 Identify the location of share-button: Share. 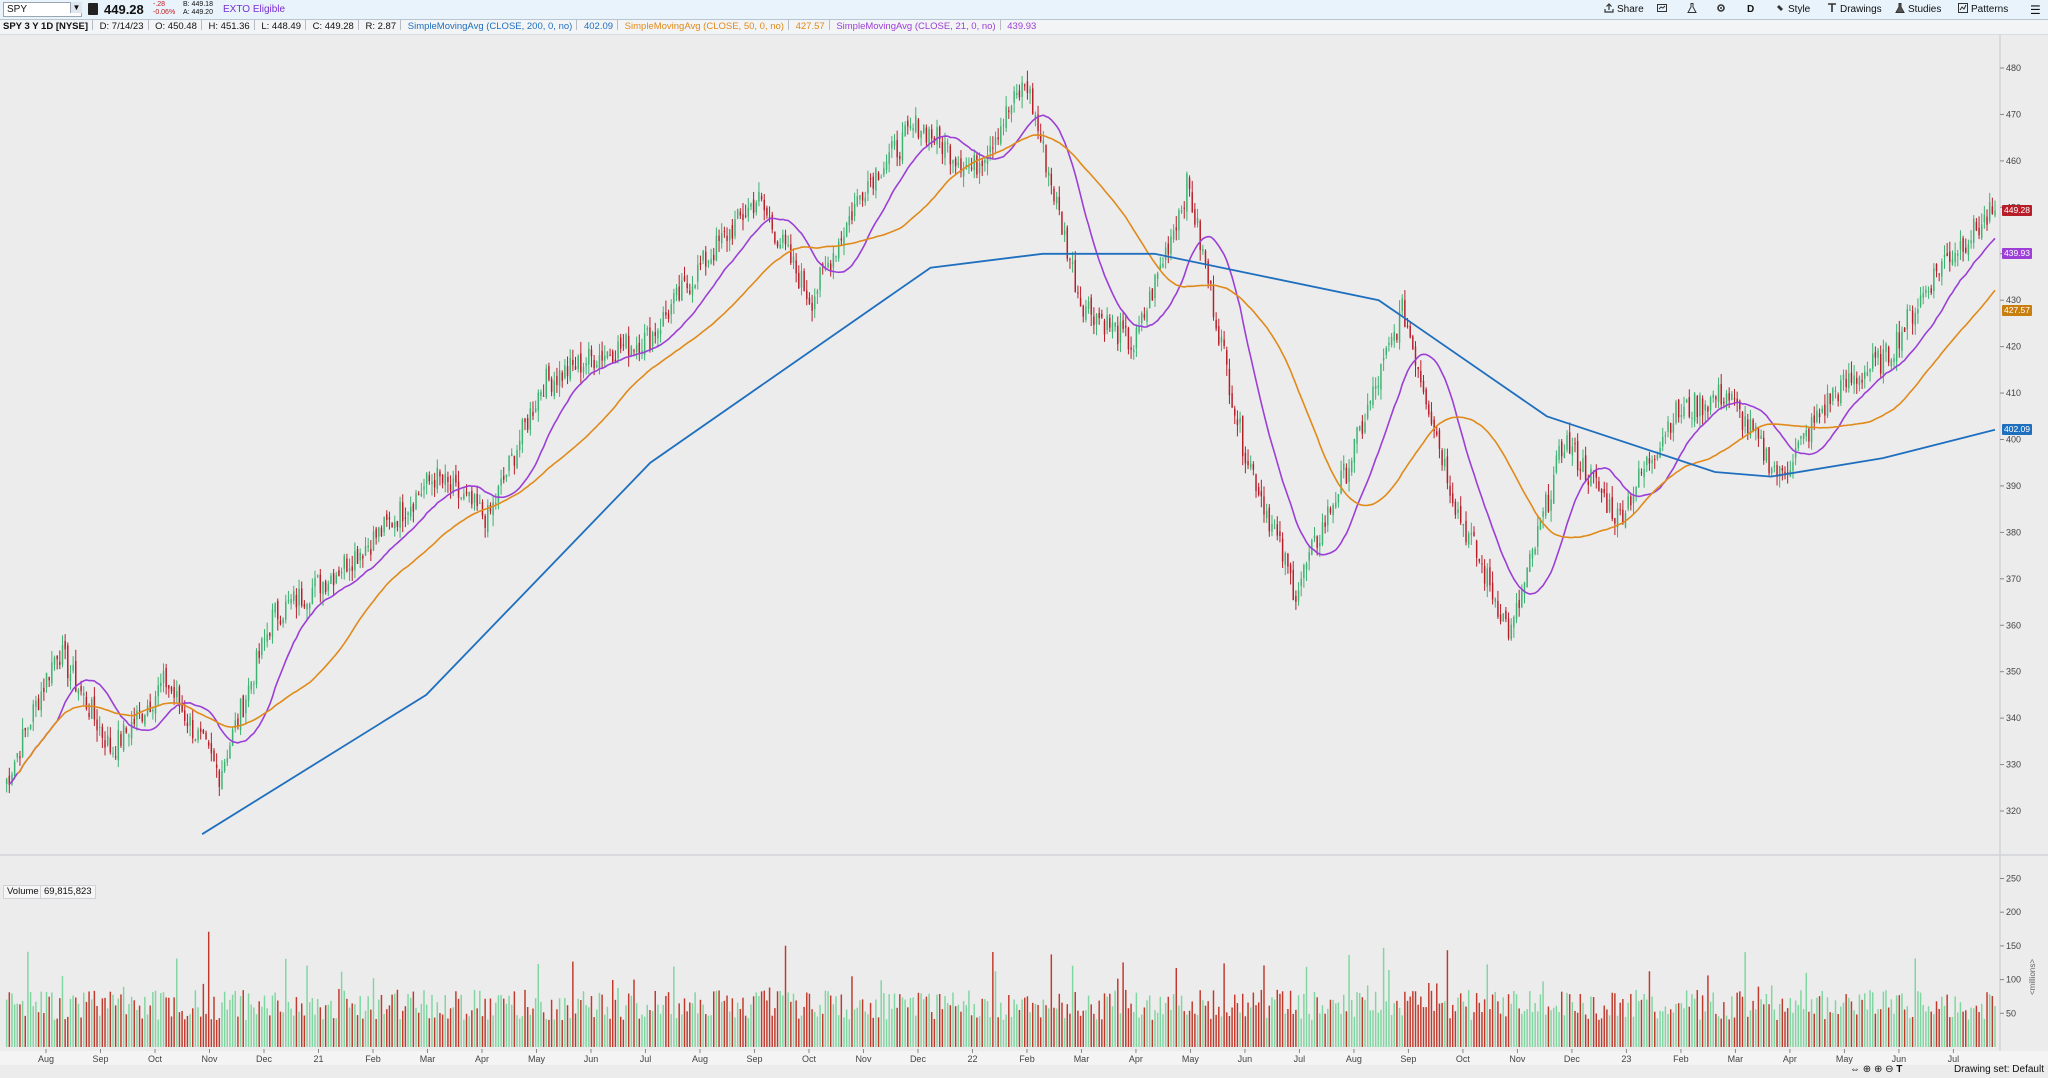
(1624, 10).